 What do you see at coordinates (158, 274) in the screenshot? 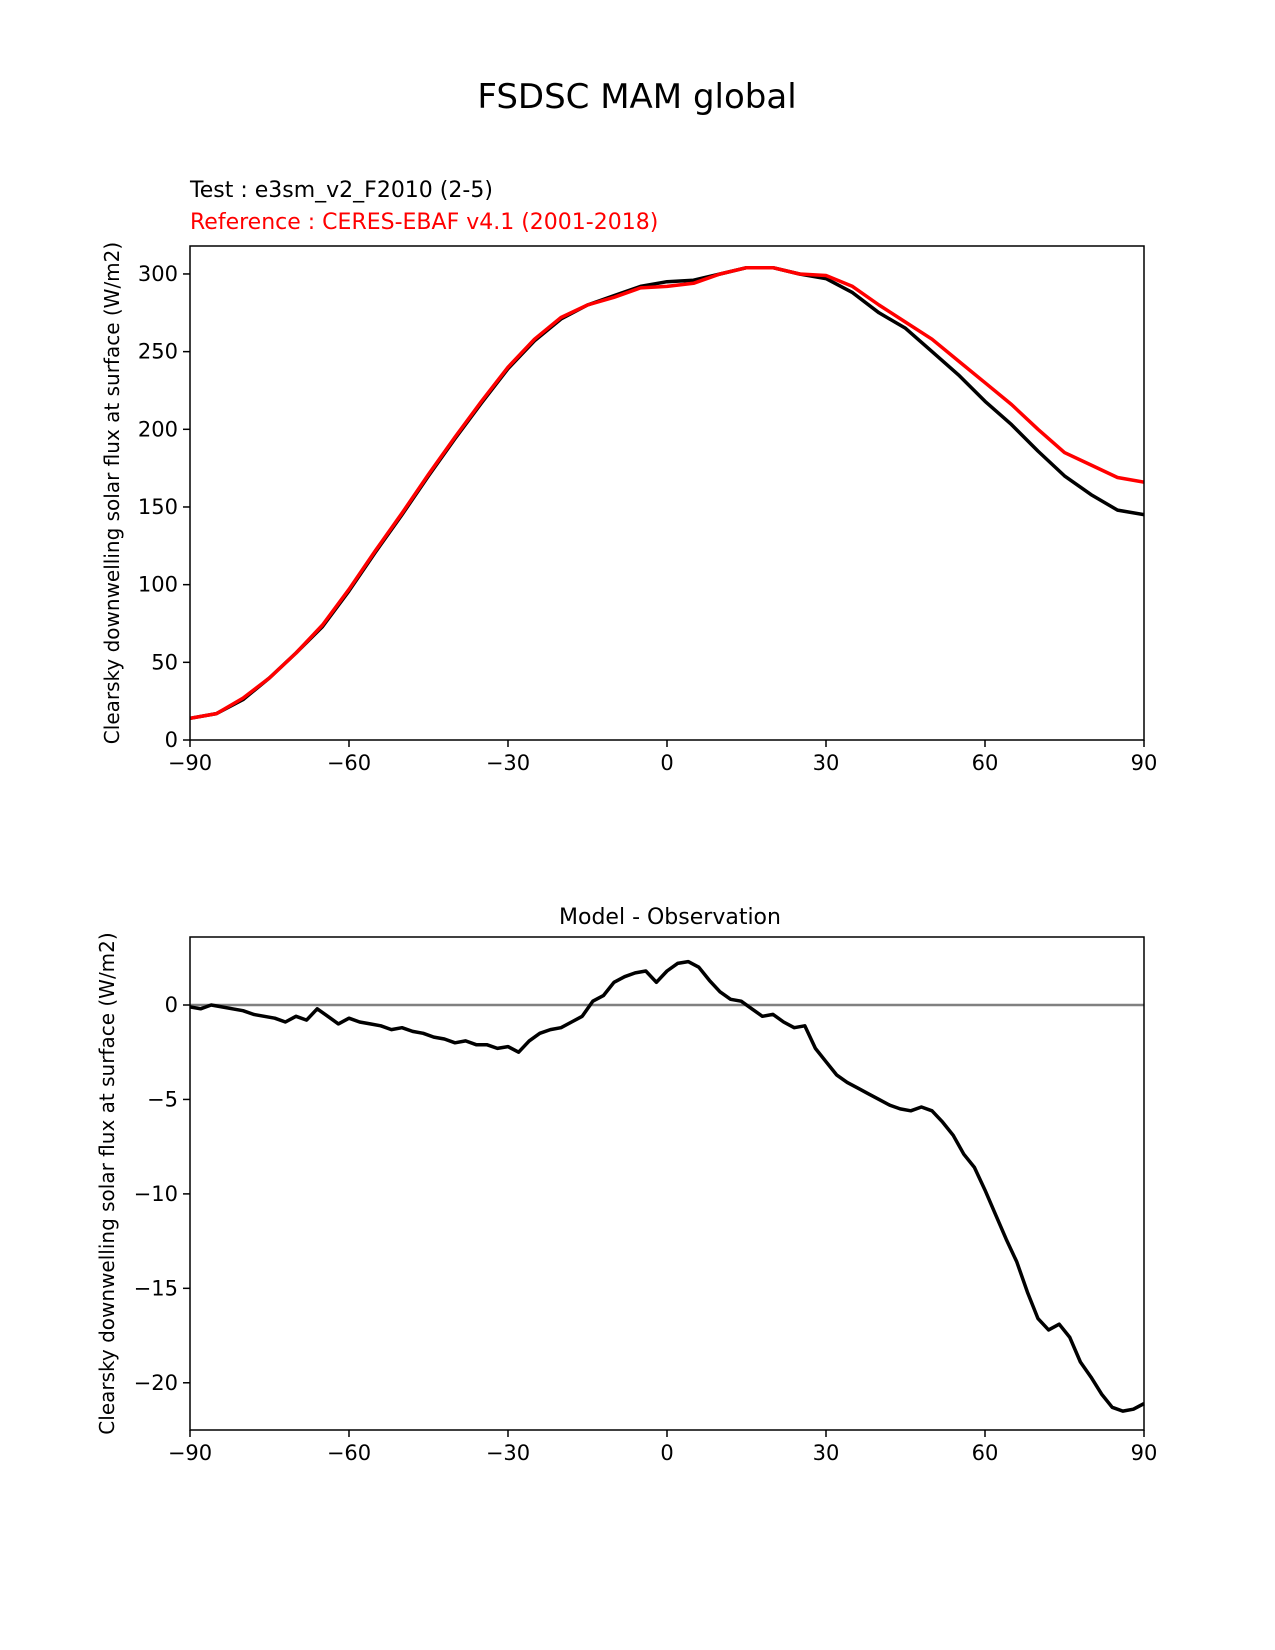
I see `y-tick-label: 300` at bounding box center [158, 274].